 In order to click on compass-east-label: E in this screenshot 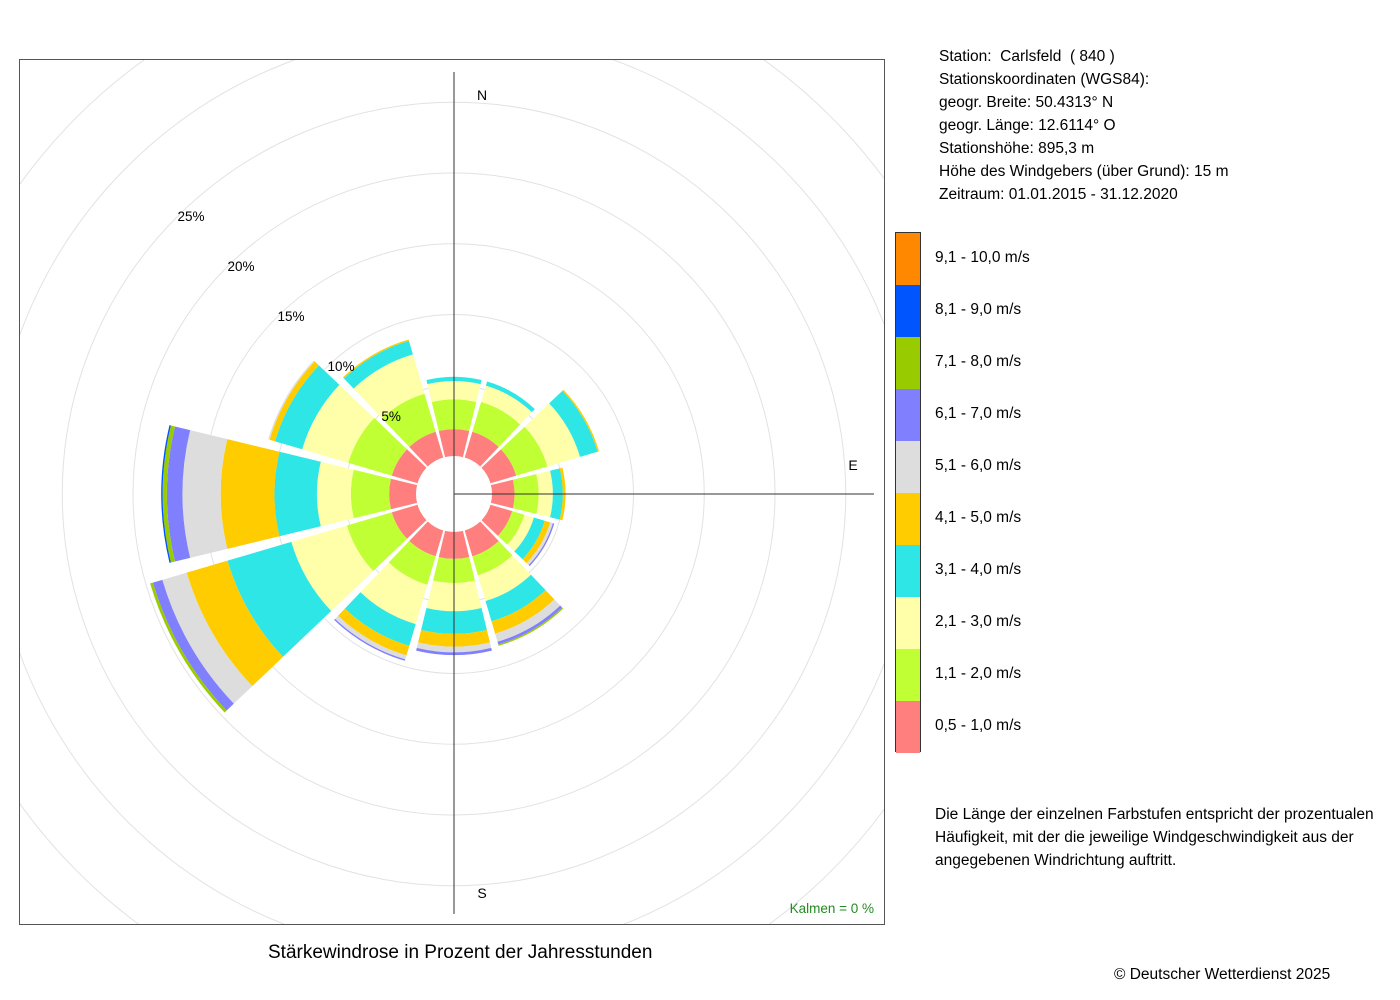, I will do `click(852, 465)`.